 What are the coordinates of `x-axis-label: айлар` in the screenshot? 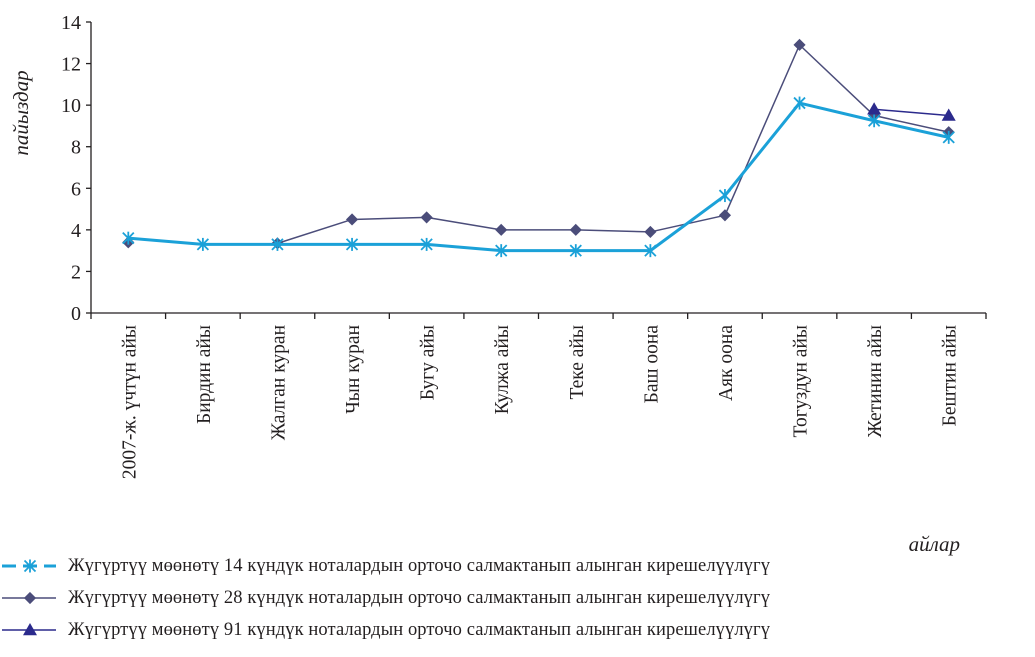 It's located at (934, 544).